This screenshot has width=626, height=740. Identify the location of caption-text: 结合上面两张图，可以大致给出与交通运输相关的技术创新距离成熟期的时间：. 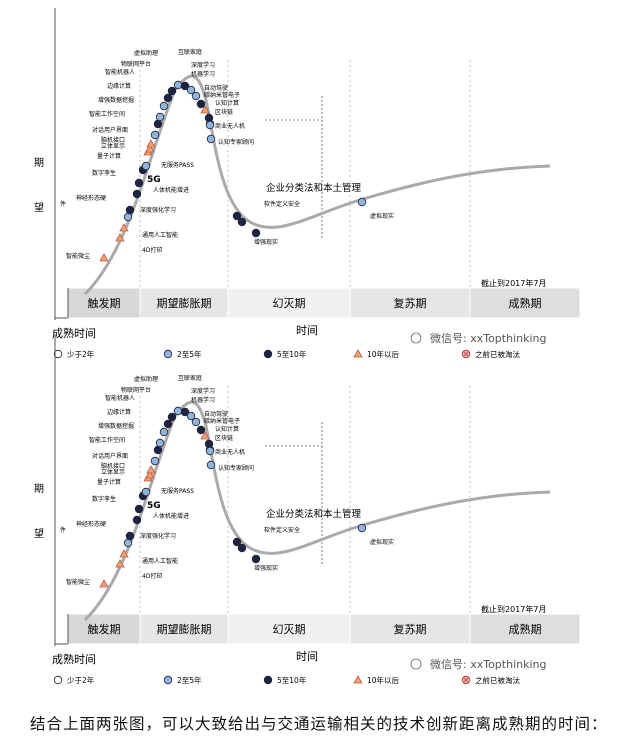
(319, 724).